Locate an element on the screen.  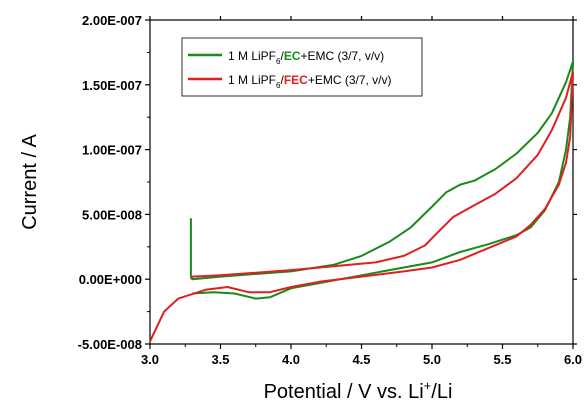
y-tick-label: 0.00E+000 is located at coordinates (110, 279).